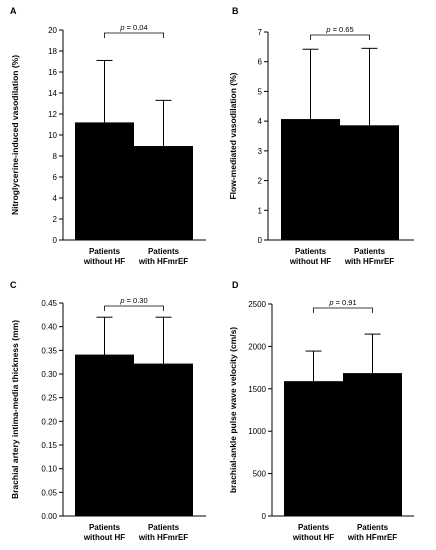  Describe the element at coordinates (260, 32) in the screenshot. I see `y-tick-label: 7` at that location.